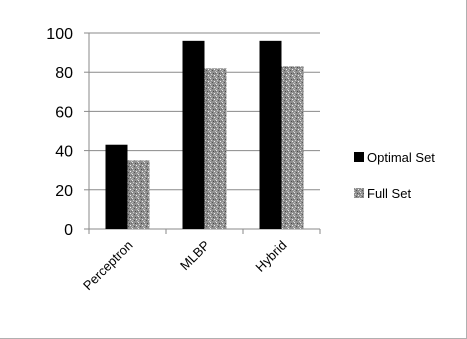 This screenshot has width=467, height=339. I want to click on y-tick-label: 60, so click(64, 112).